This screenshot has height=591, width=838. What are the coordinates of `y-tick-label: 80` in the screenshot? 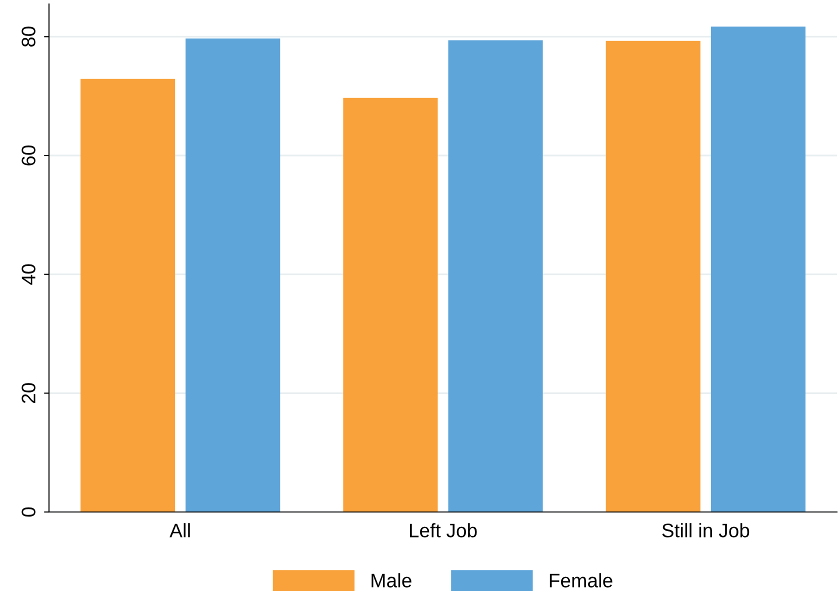 It's located at (29, 36).